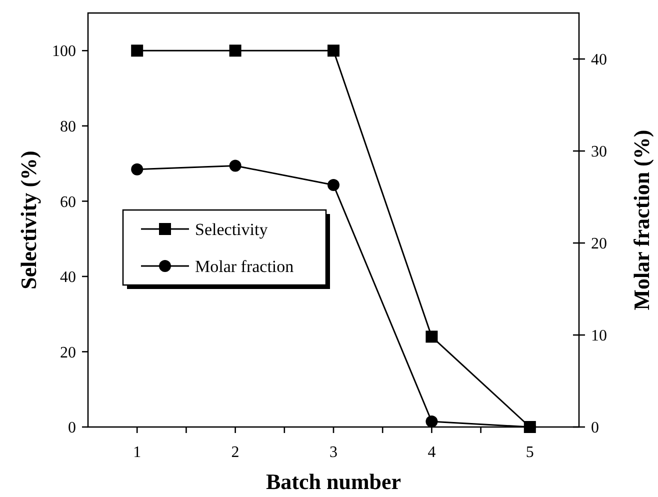 Image resolution: width=658 pixels, height=497 pixels. I want to click on x-tick-label: 2, so click(235, 452).